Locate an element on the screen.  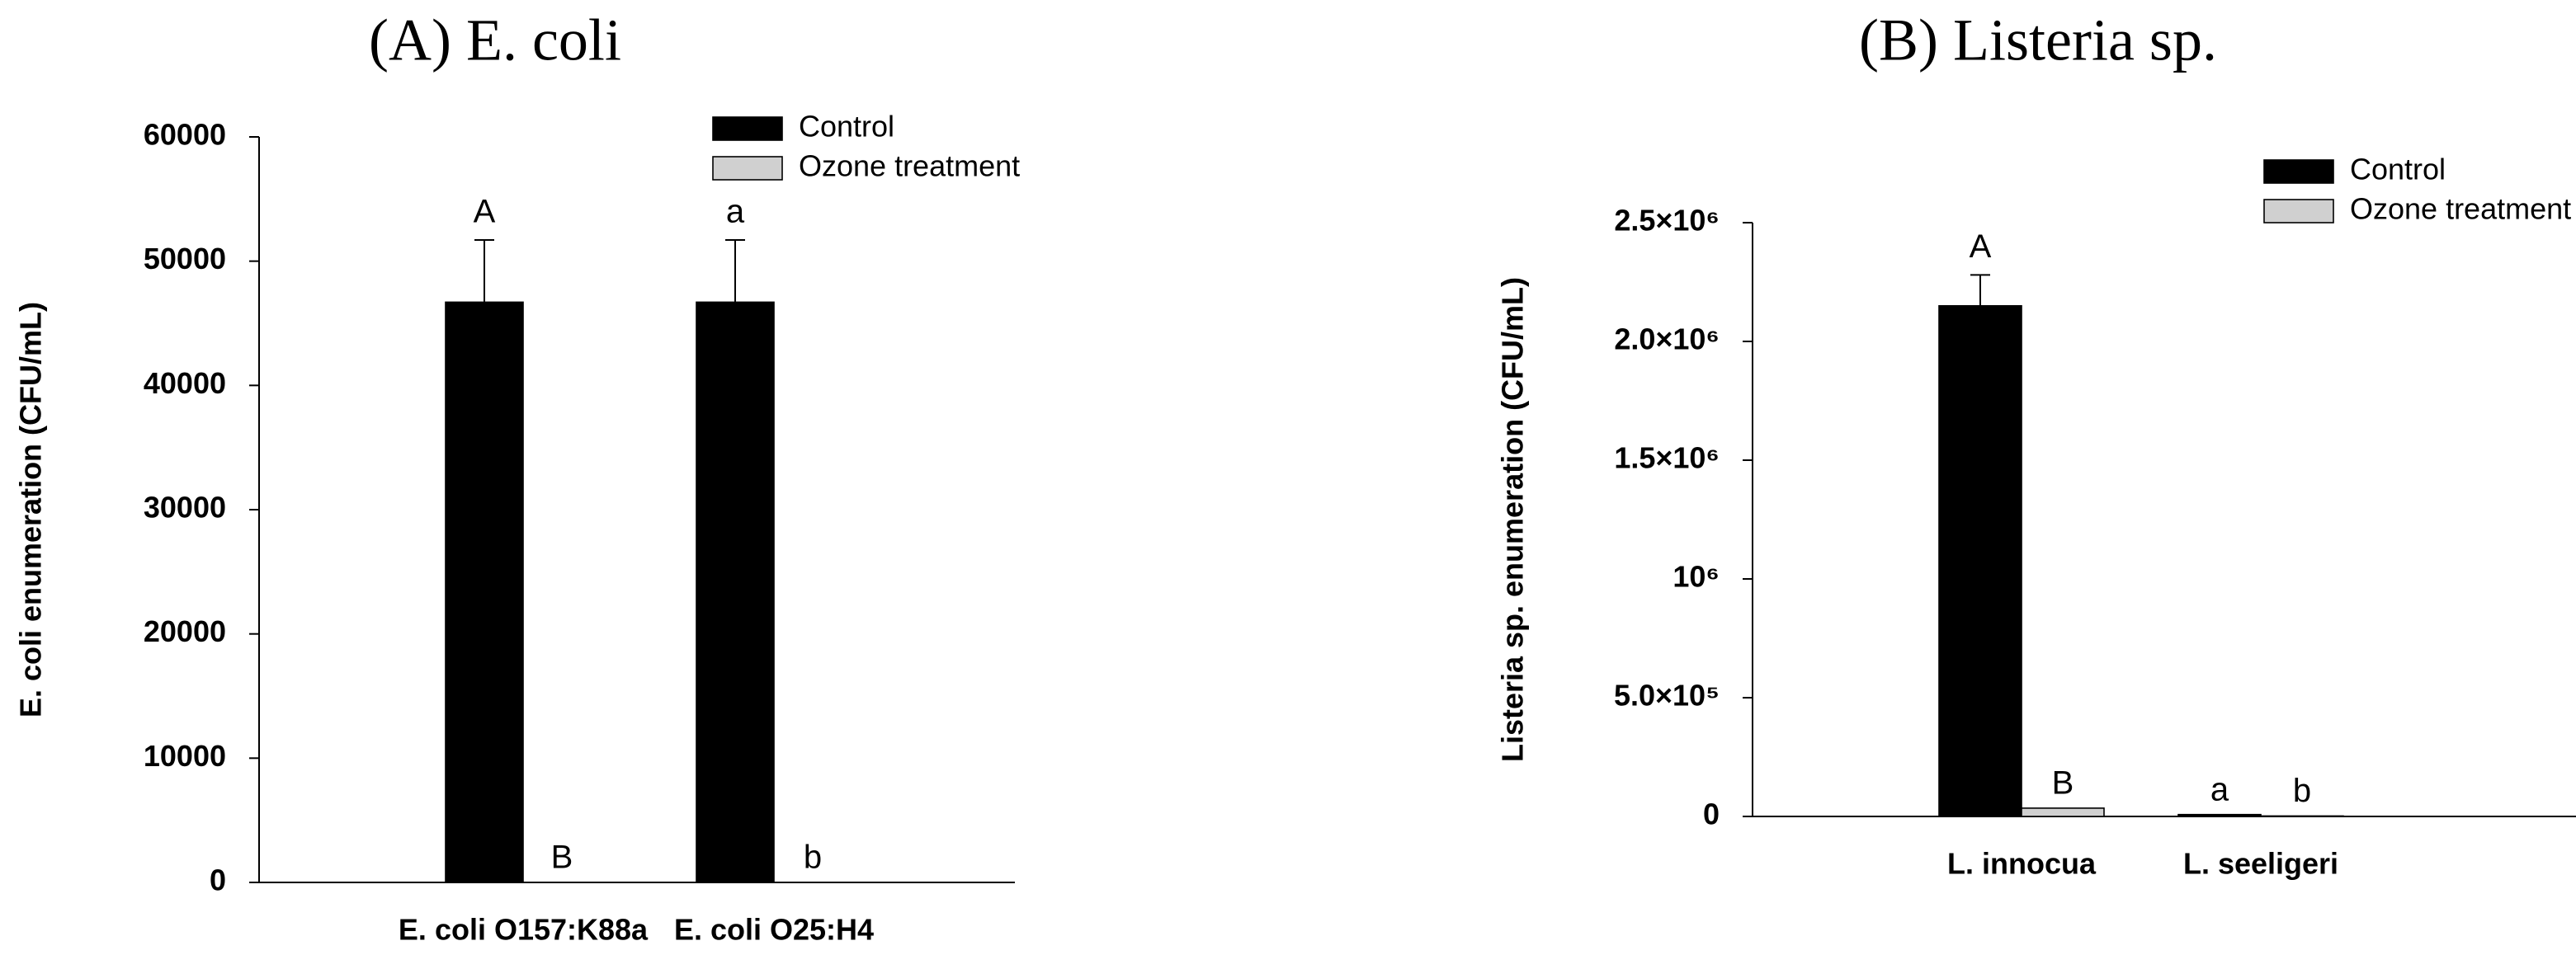
y-tick-label: 2.0×10⁶ is located at coordinates (1667, 339).